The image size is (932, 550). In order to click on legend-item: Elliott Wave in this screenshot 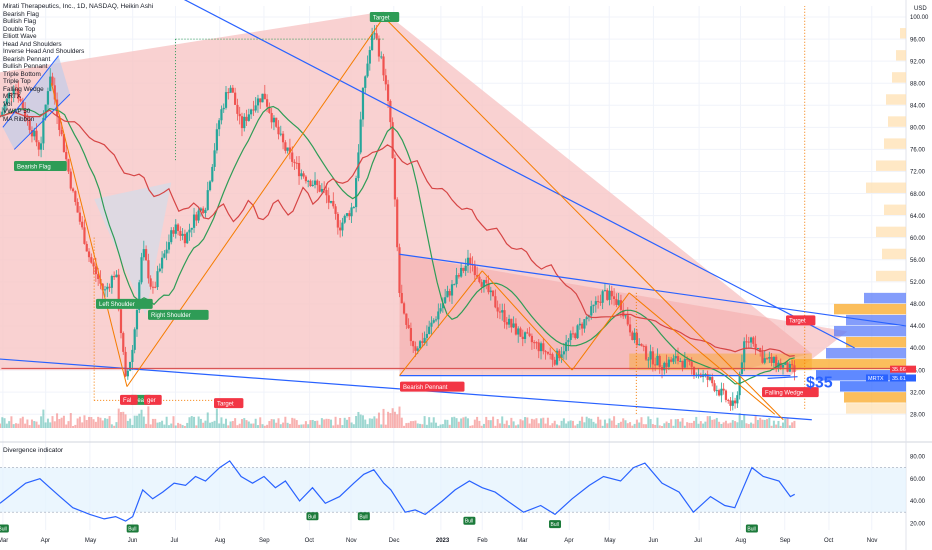, I will do `click(20, 36)`.